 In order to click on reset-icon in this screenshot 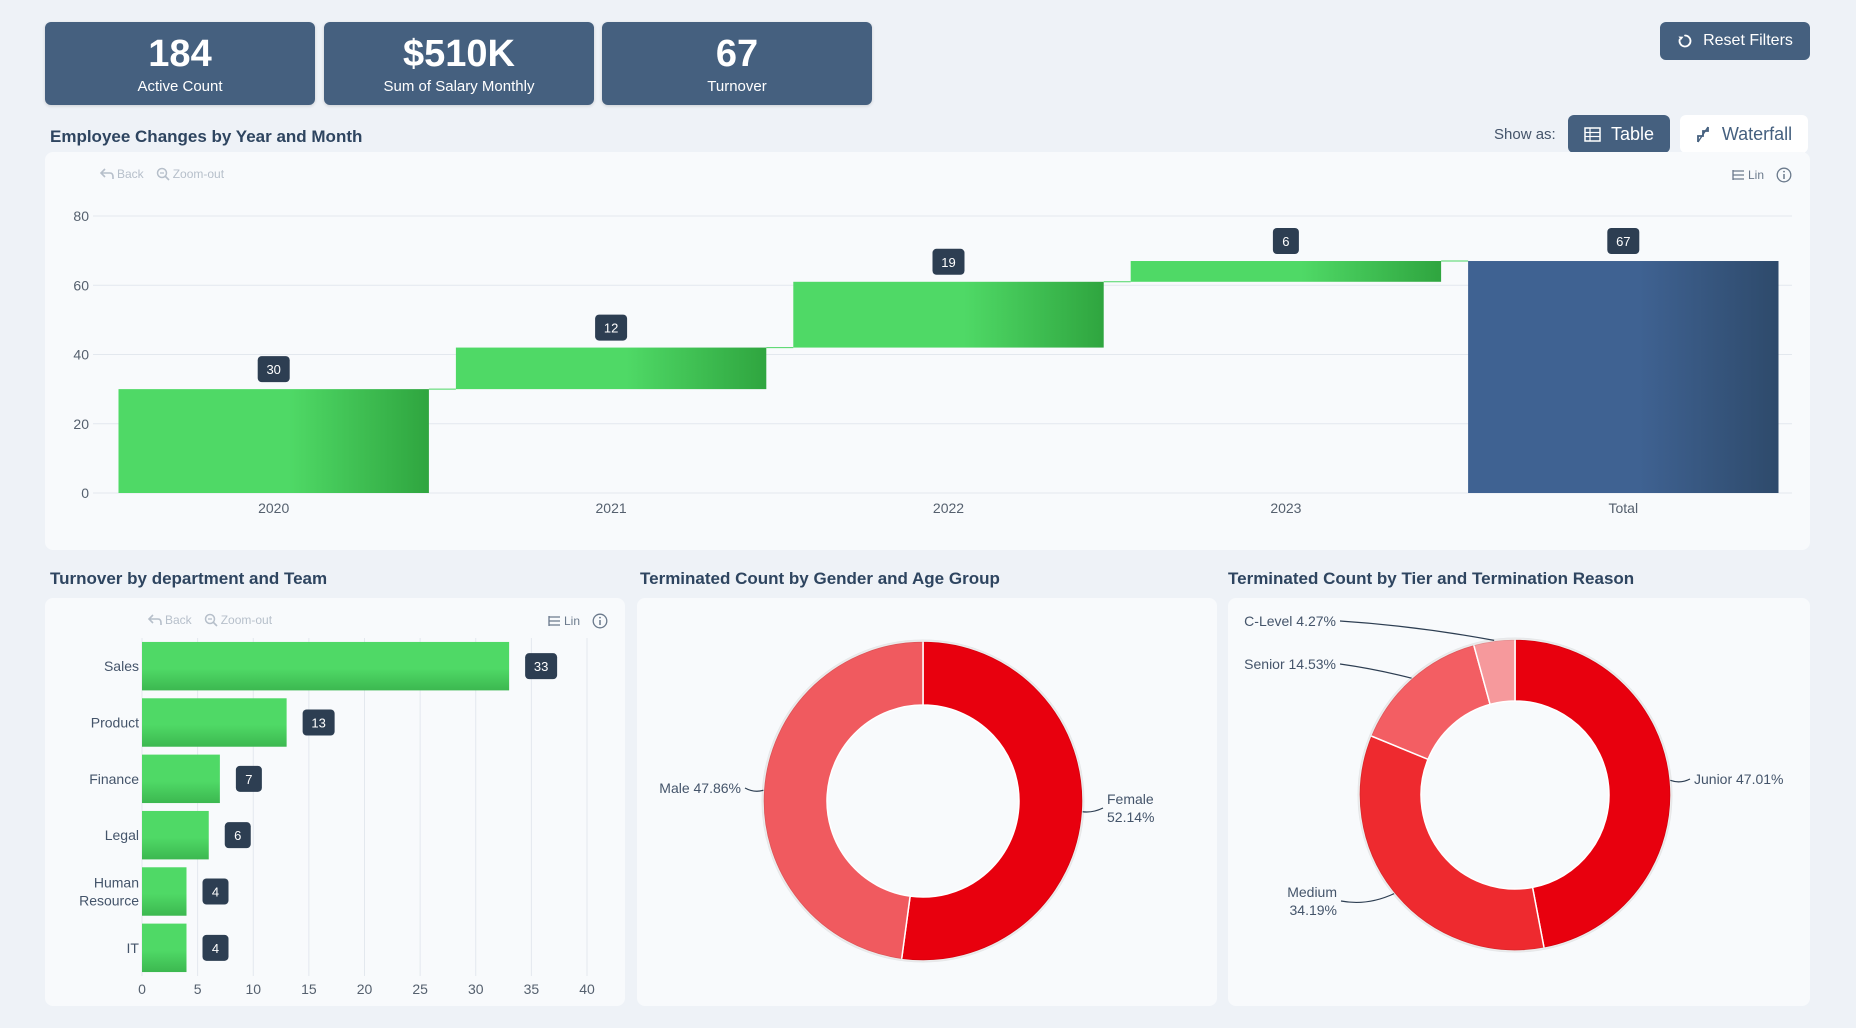, I will do `click(1685, 41)`.